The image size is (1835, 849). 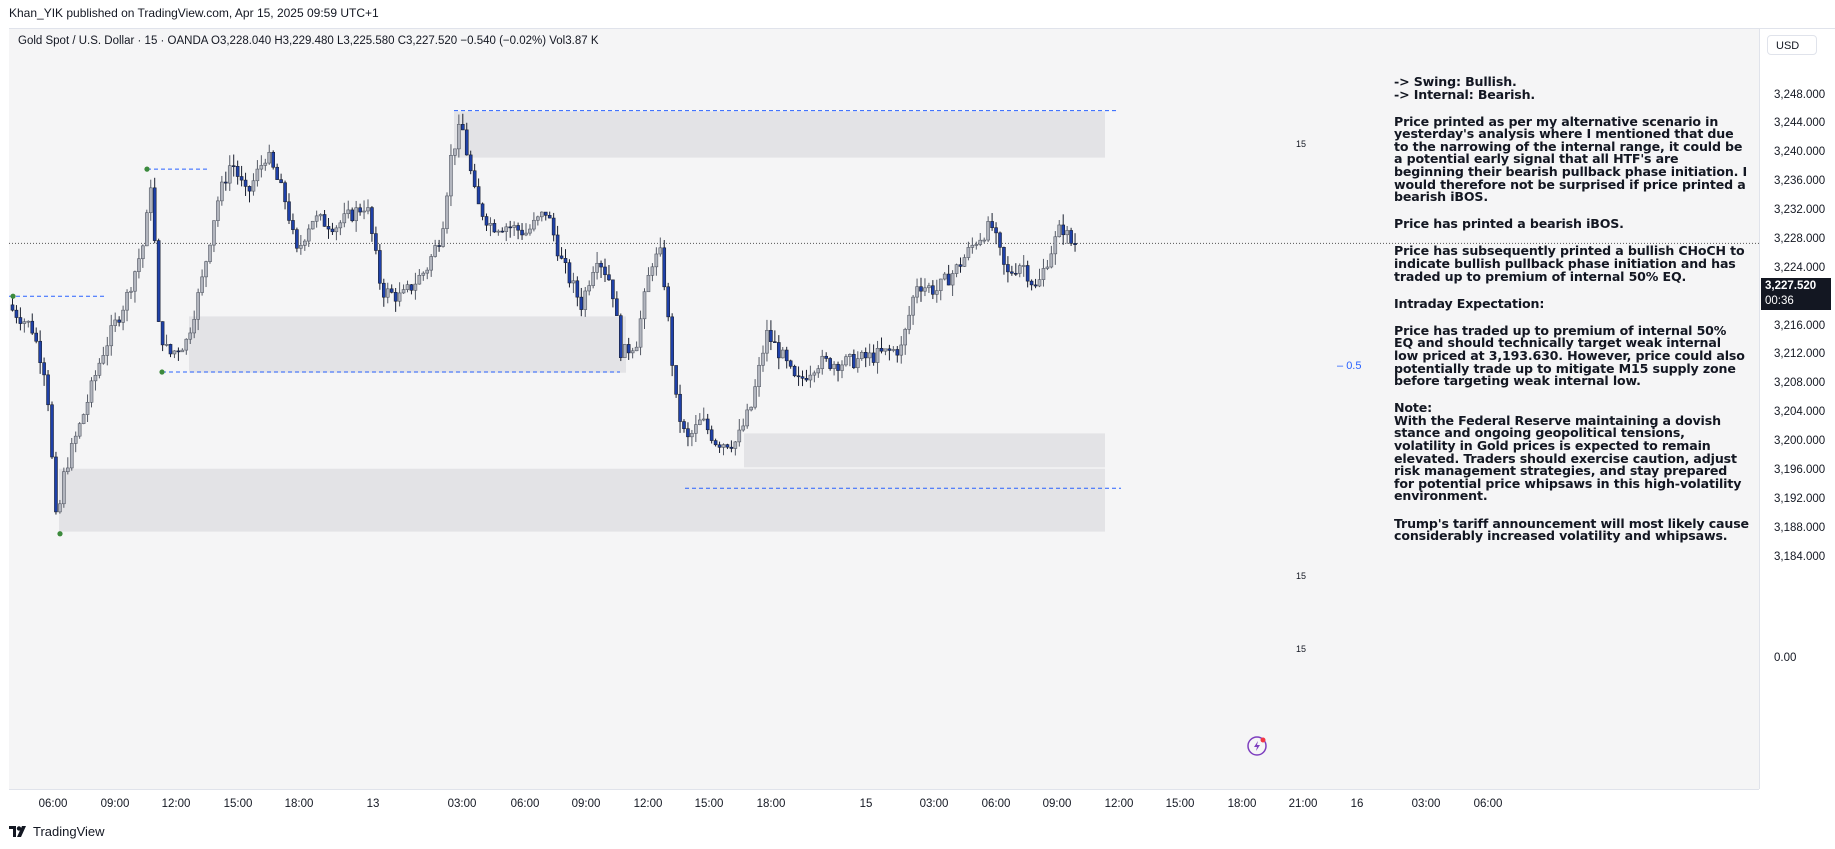 What do you see at coordinates (1800, 383) in the screenshot?
I see `price-tick-label: 3,208.000` at bounding box center [1800, 383].